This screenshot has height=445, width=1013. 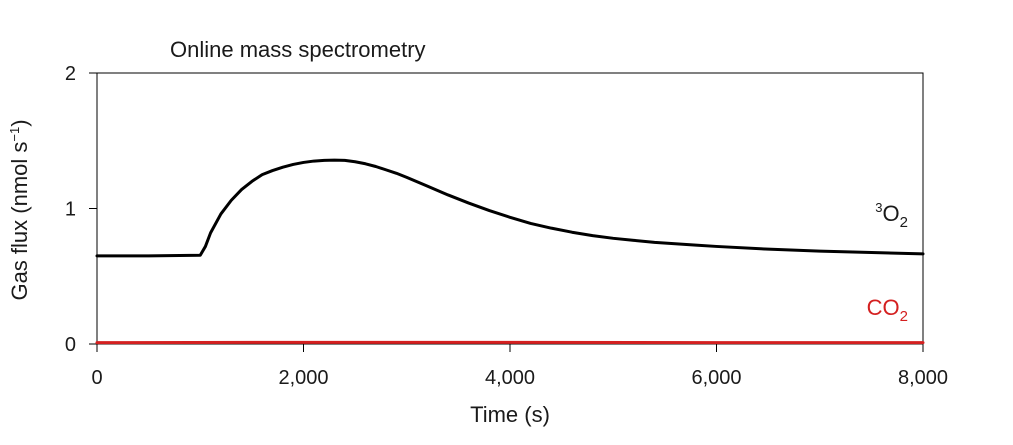 What do you see at coordinates (519, 366) in the screenshot?
I see `x-axis: 0 2,000 4,000 6,000 8,000` at bounding box center [519, 366].